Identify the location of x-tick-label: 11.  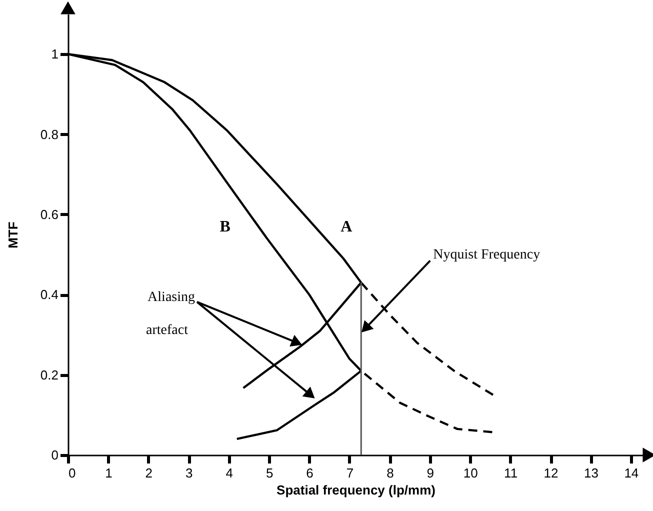
(511, 473).